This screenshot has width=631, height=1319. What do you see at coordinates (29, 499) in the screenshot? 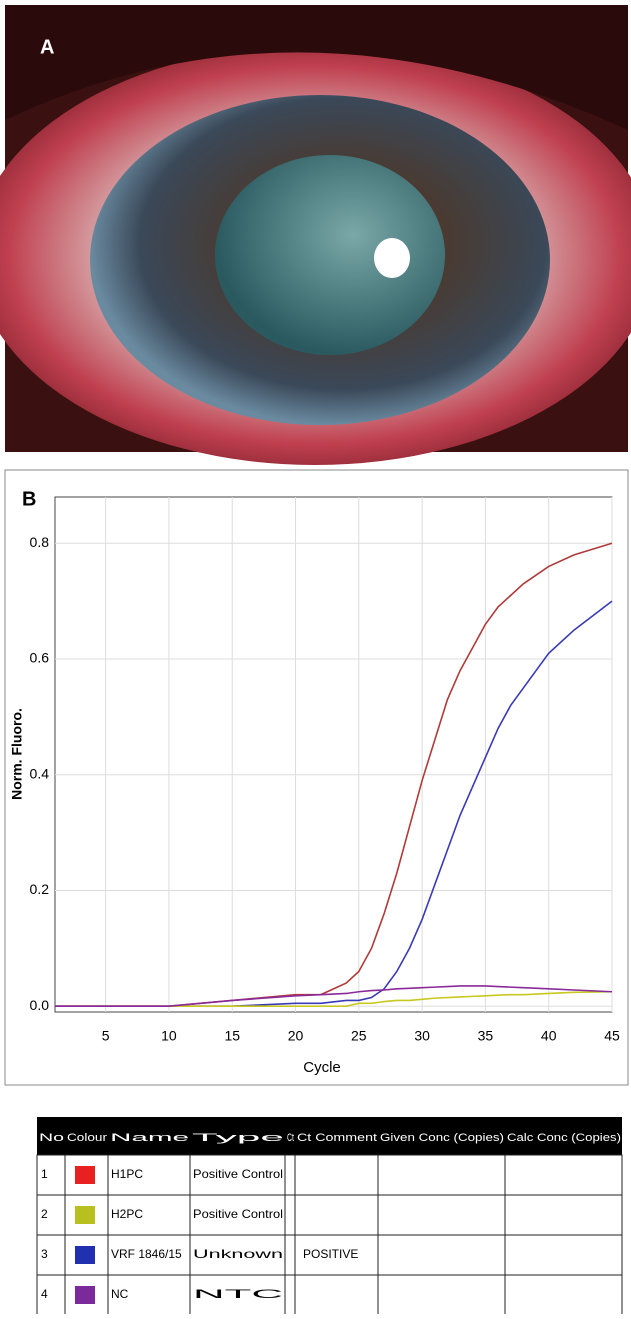
I see `panel-label: B` at bounding box center [29, 499].